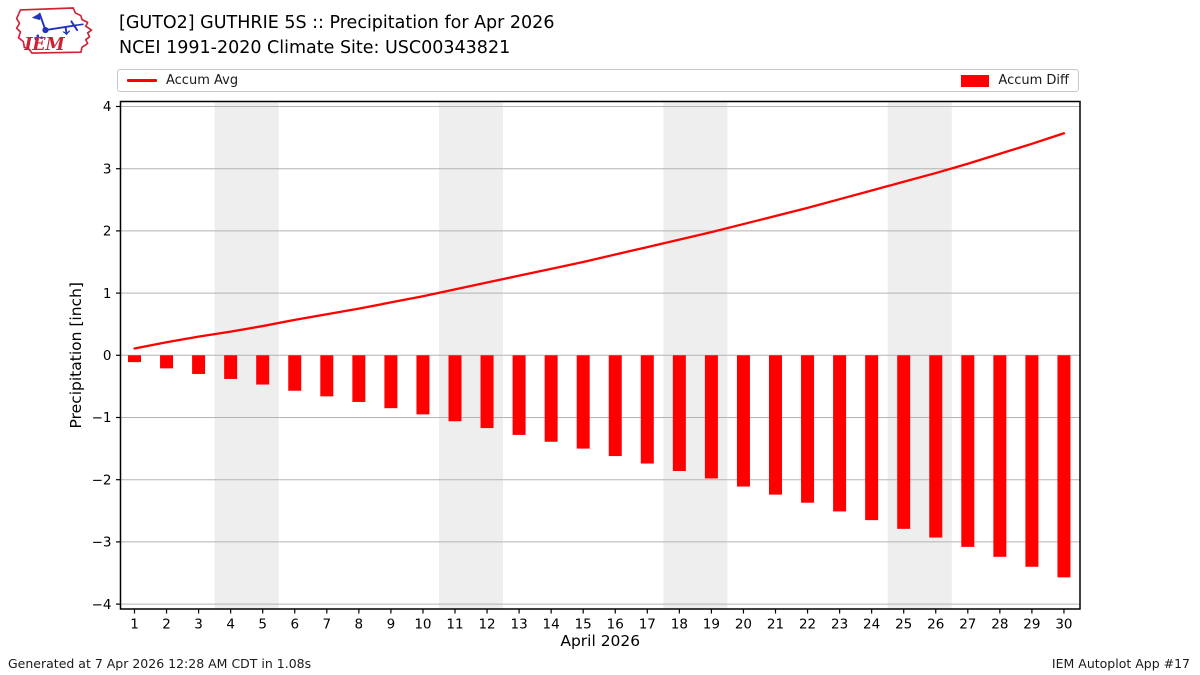 This screenshot has height=675, width=1200. I want to click on x-tick-label: 28, so click(999, 625).